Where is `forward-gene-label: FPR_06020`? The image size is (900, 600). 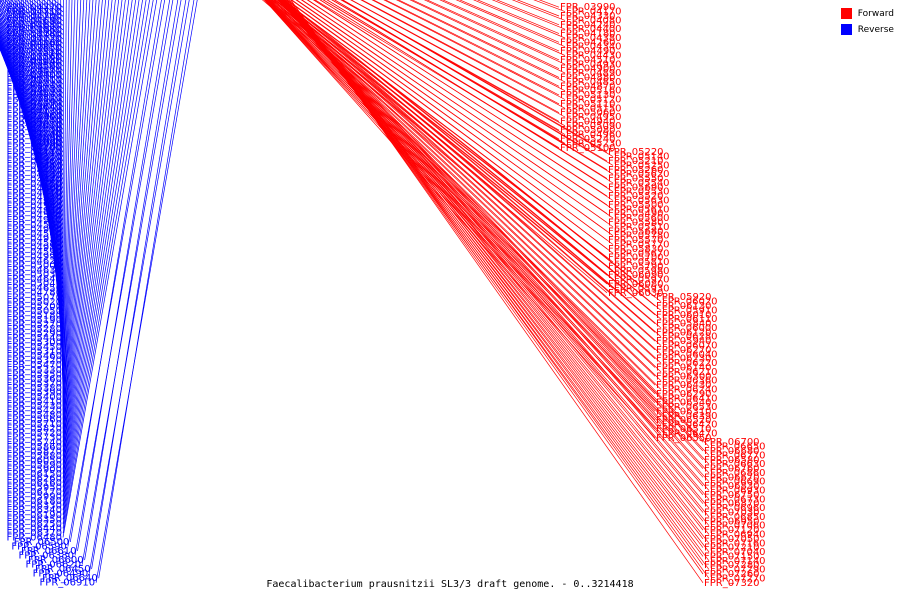 forward-gene-label: FPR_06020 is located at coordinates (690, 302).